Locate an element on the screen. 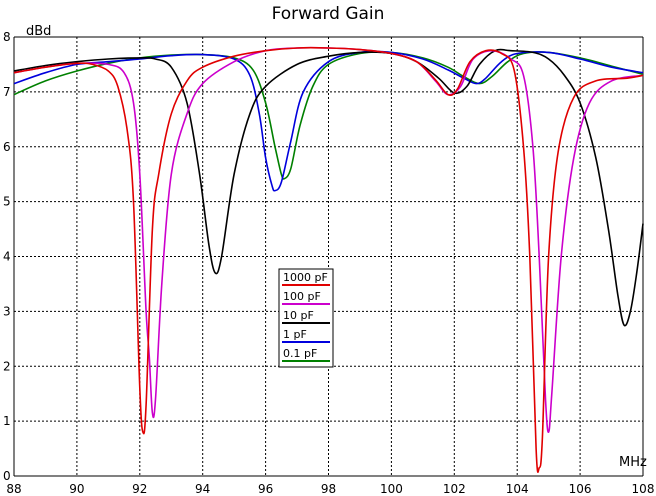  x-tick-label-88: 88 is located at coordinates (13, 489).